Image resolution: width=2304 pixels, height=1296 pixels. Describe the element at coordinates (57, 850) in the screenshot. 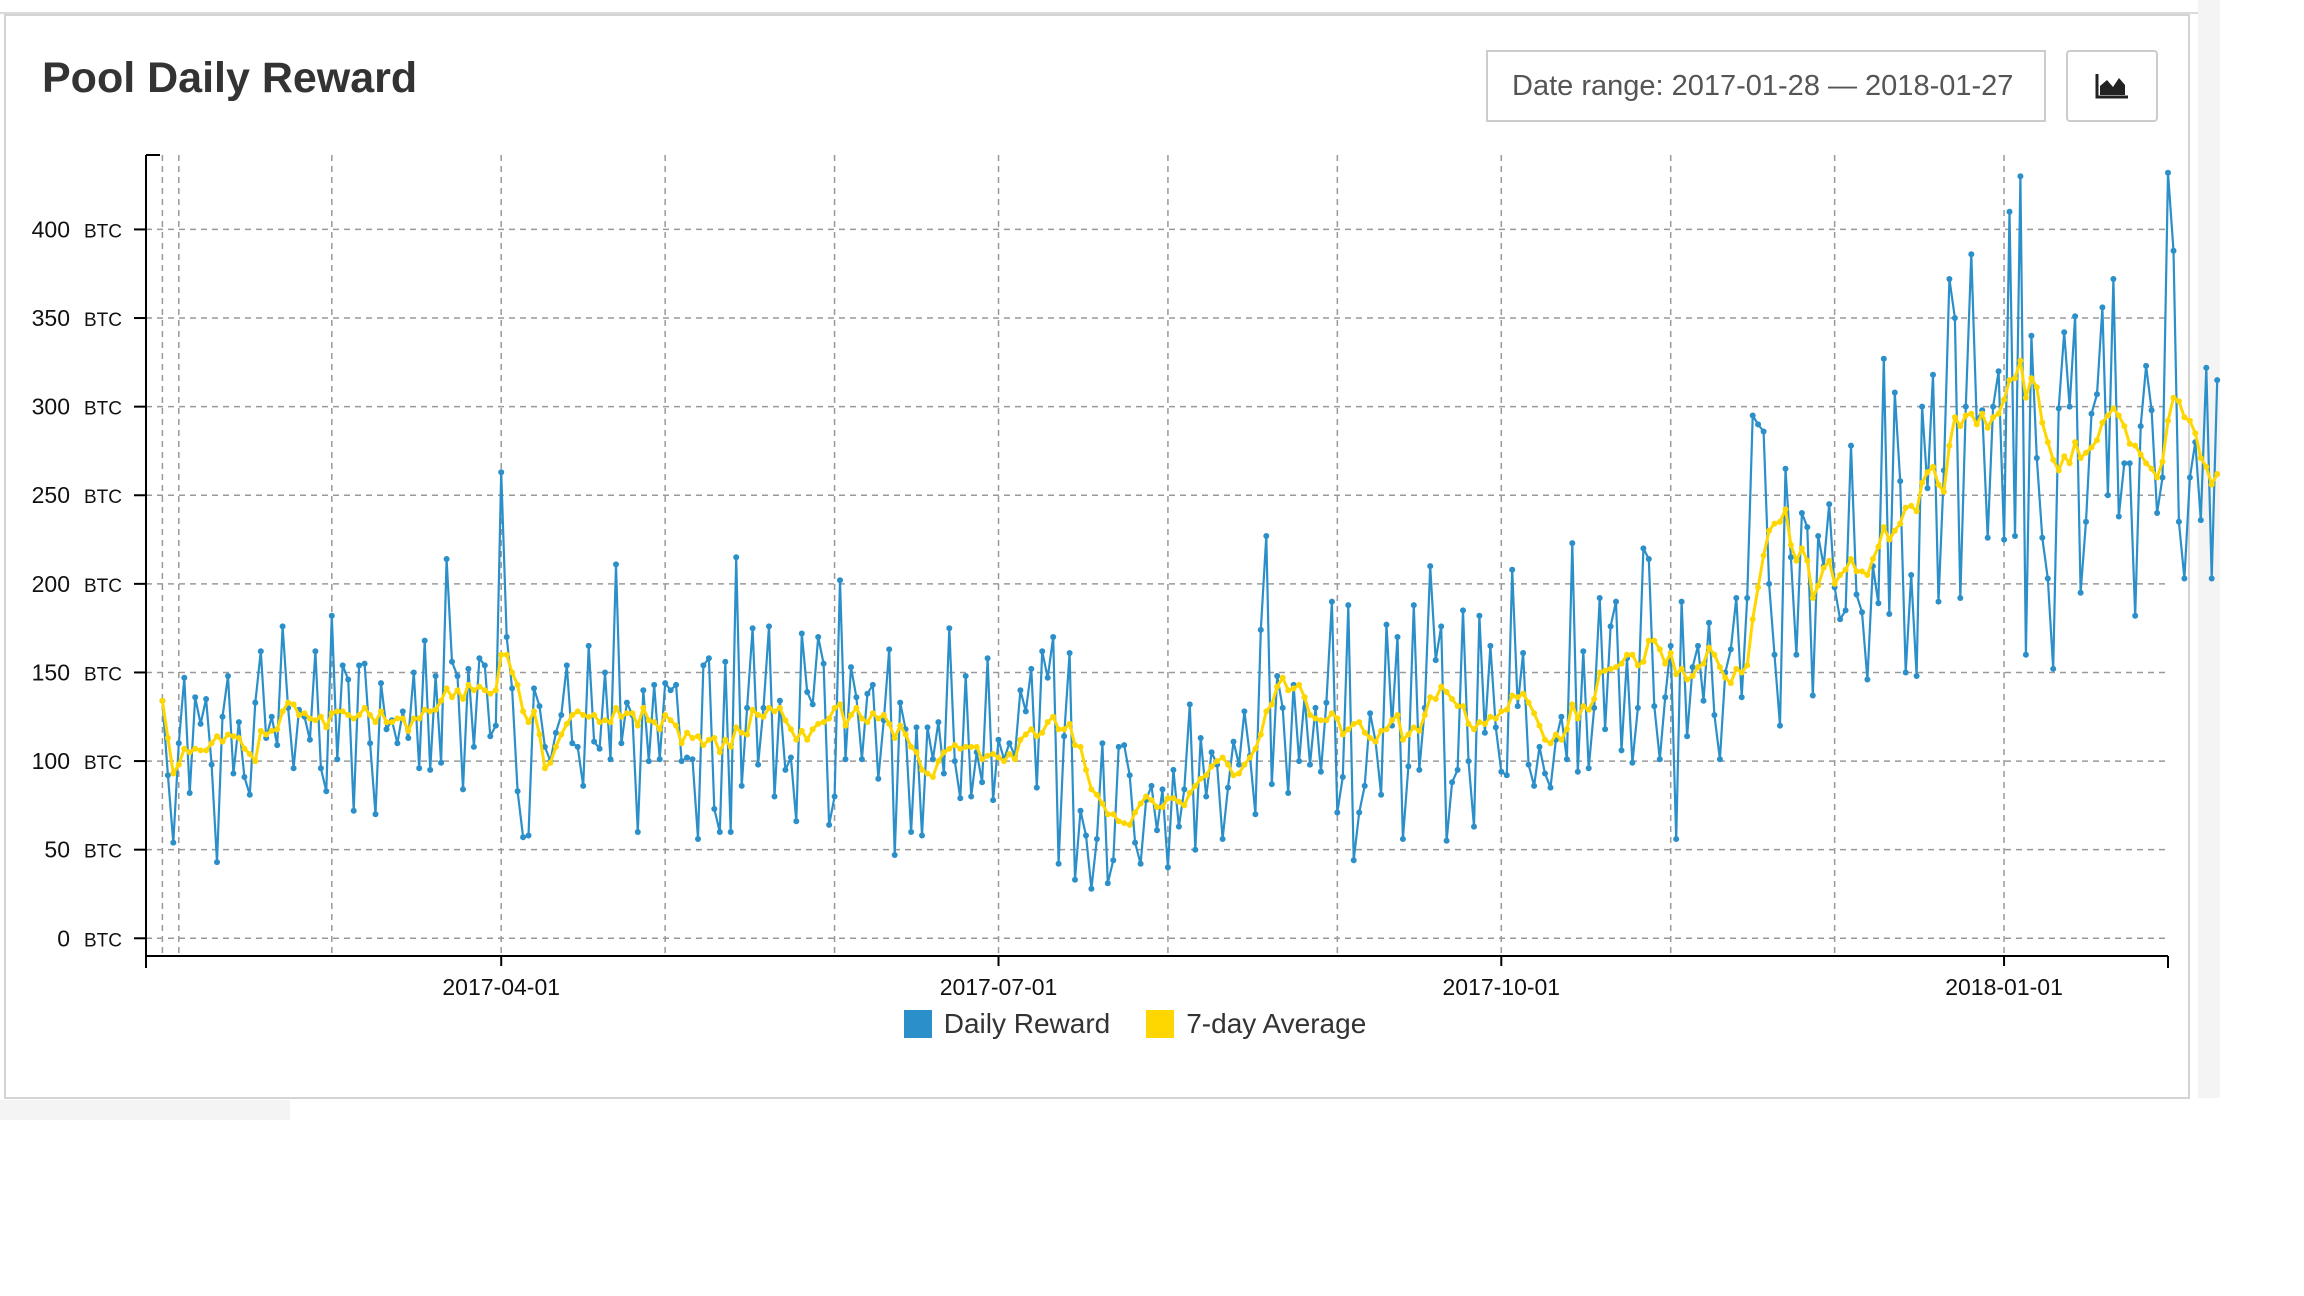

I see `y-tick-label: 50` at that location.